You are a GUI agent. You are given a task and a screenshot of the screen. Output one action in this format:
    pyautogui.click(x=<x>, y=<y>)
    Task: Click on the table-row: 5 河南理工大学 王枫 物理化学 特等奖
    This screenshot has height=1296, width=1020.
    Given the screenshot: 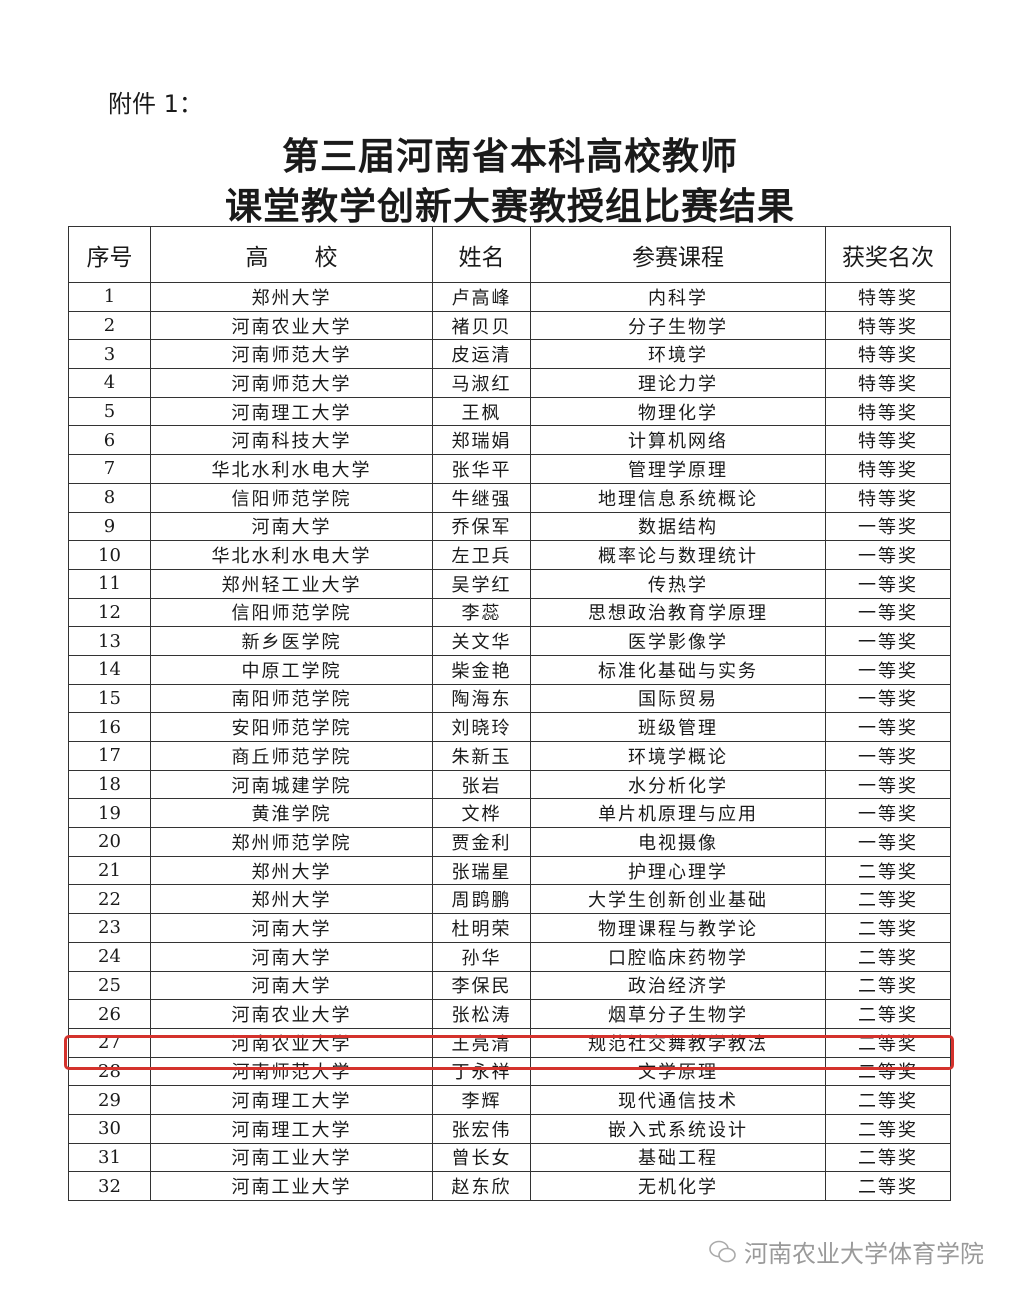 What is the action you would take?
    pyautogui.click(x=509, y=411)
    